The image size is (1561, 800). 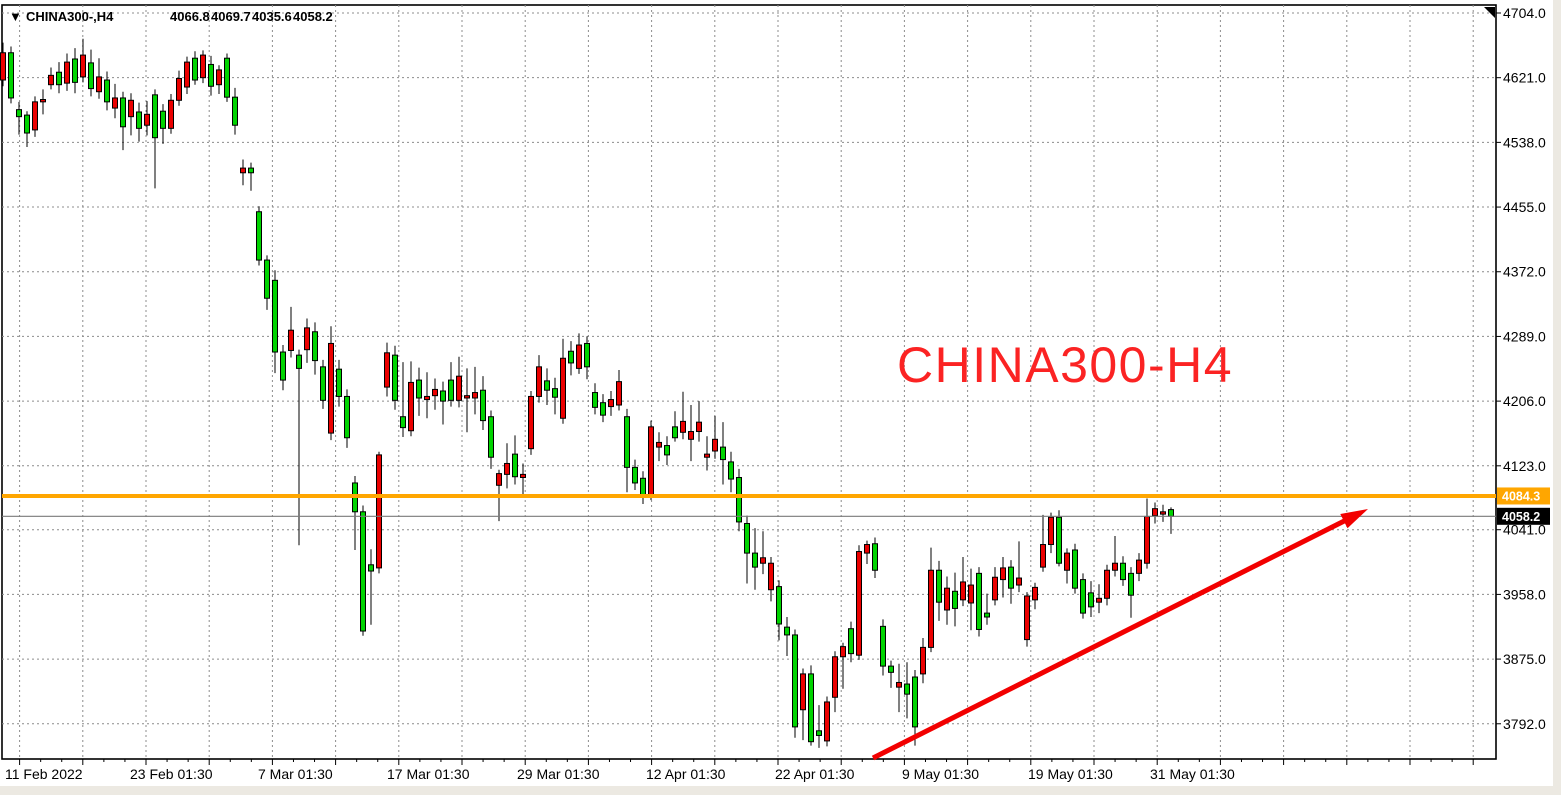 What do you see at coordinates (686, 774) in the screenshot?
I see `time-axis-label: 12 Apr 01:30` at bounding box center [686, 774].